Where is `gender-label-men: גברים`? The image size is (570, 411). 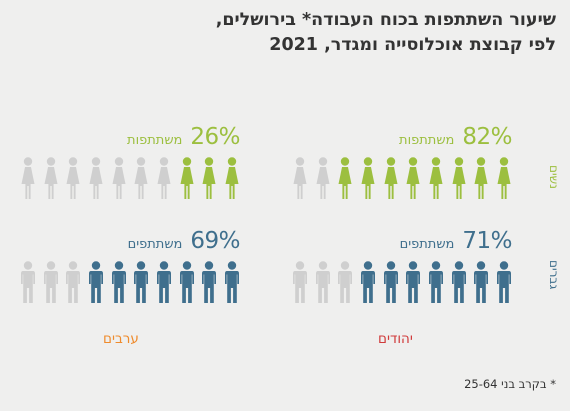 gender-label-men: גברים is located at coordinates (554, 275).